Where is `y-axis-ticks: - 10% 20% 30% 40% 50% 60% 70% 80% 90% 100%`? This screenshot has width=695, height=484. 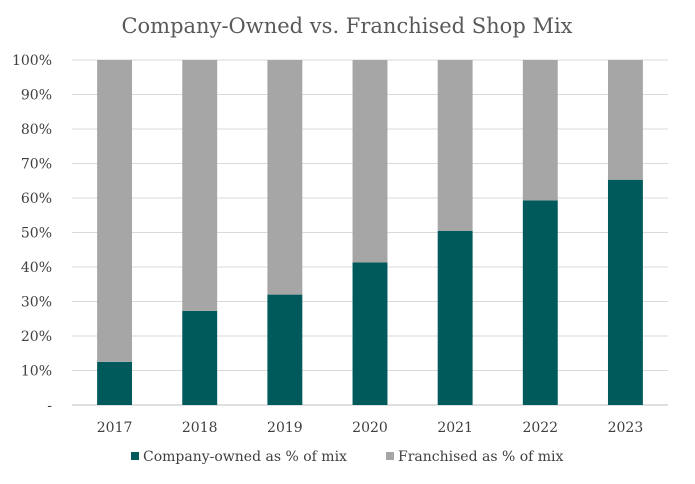 y-axis-ticks: - 10% 20% 30% 40% 50% 60% 70% 80% 90% 100% is located at coordinates (32, 233).